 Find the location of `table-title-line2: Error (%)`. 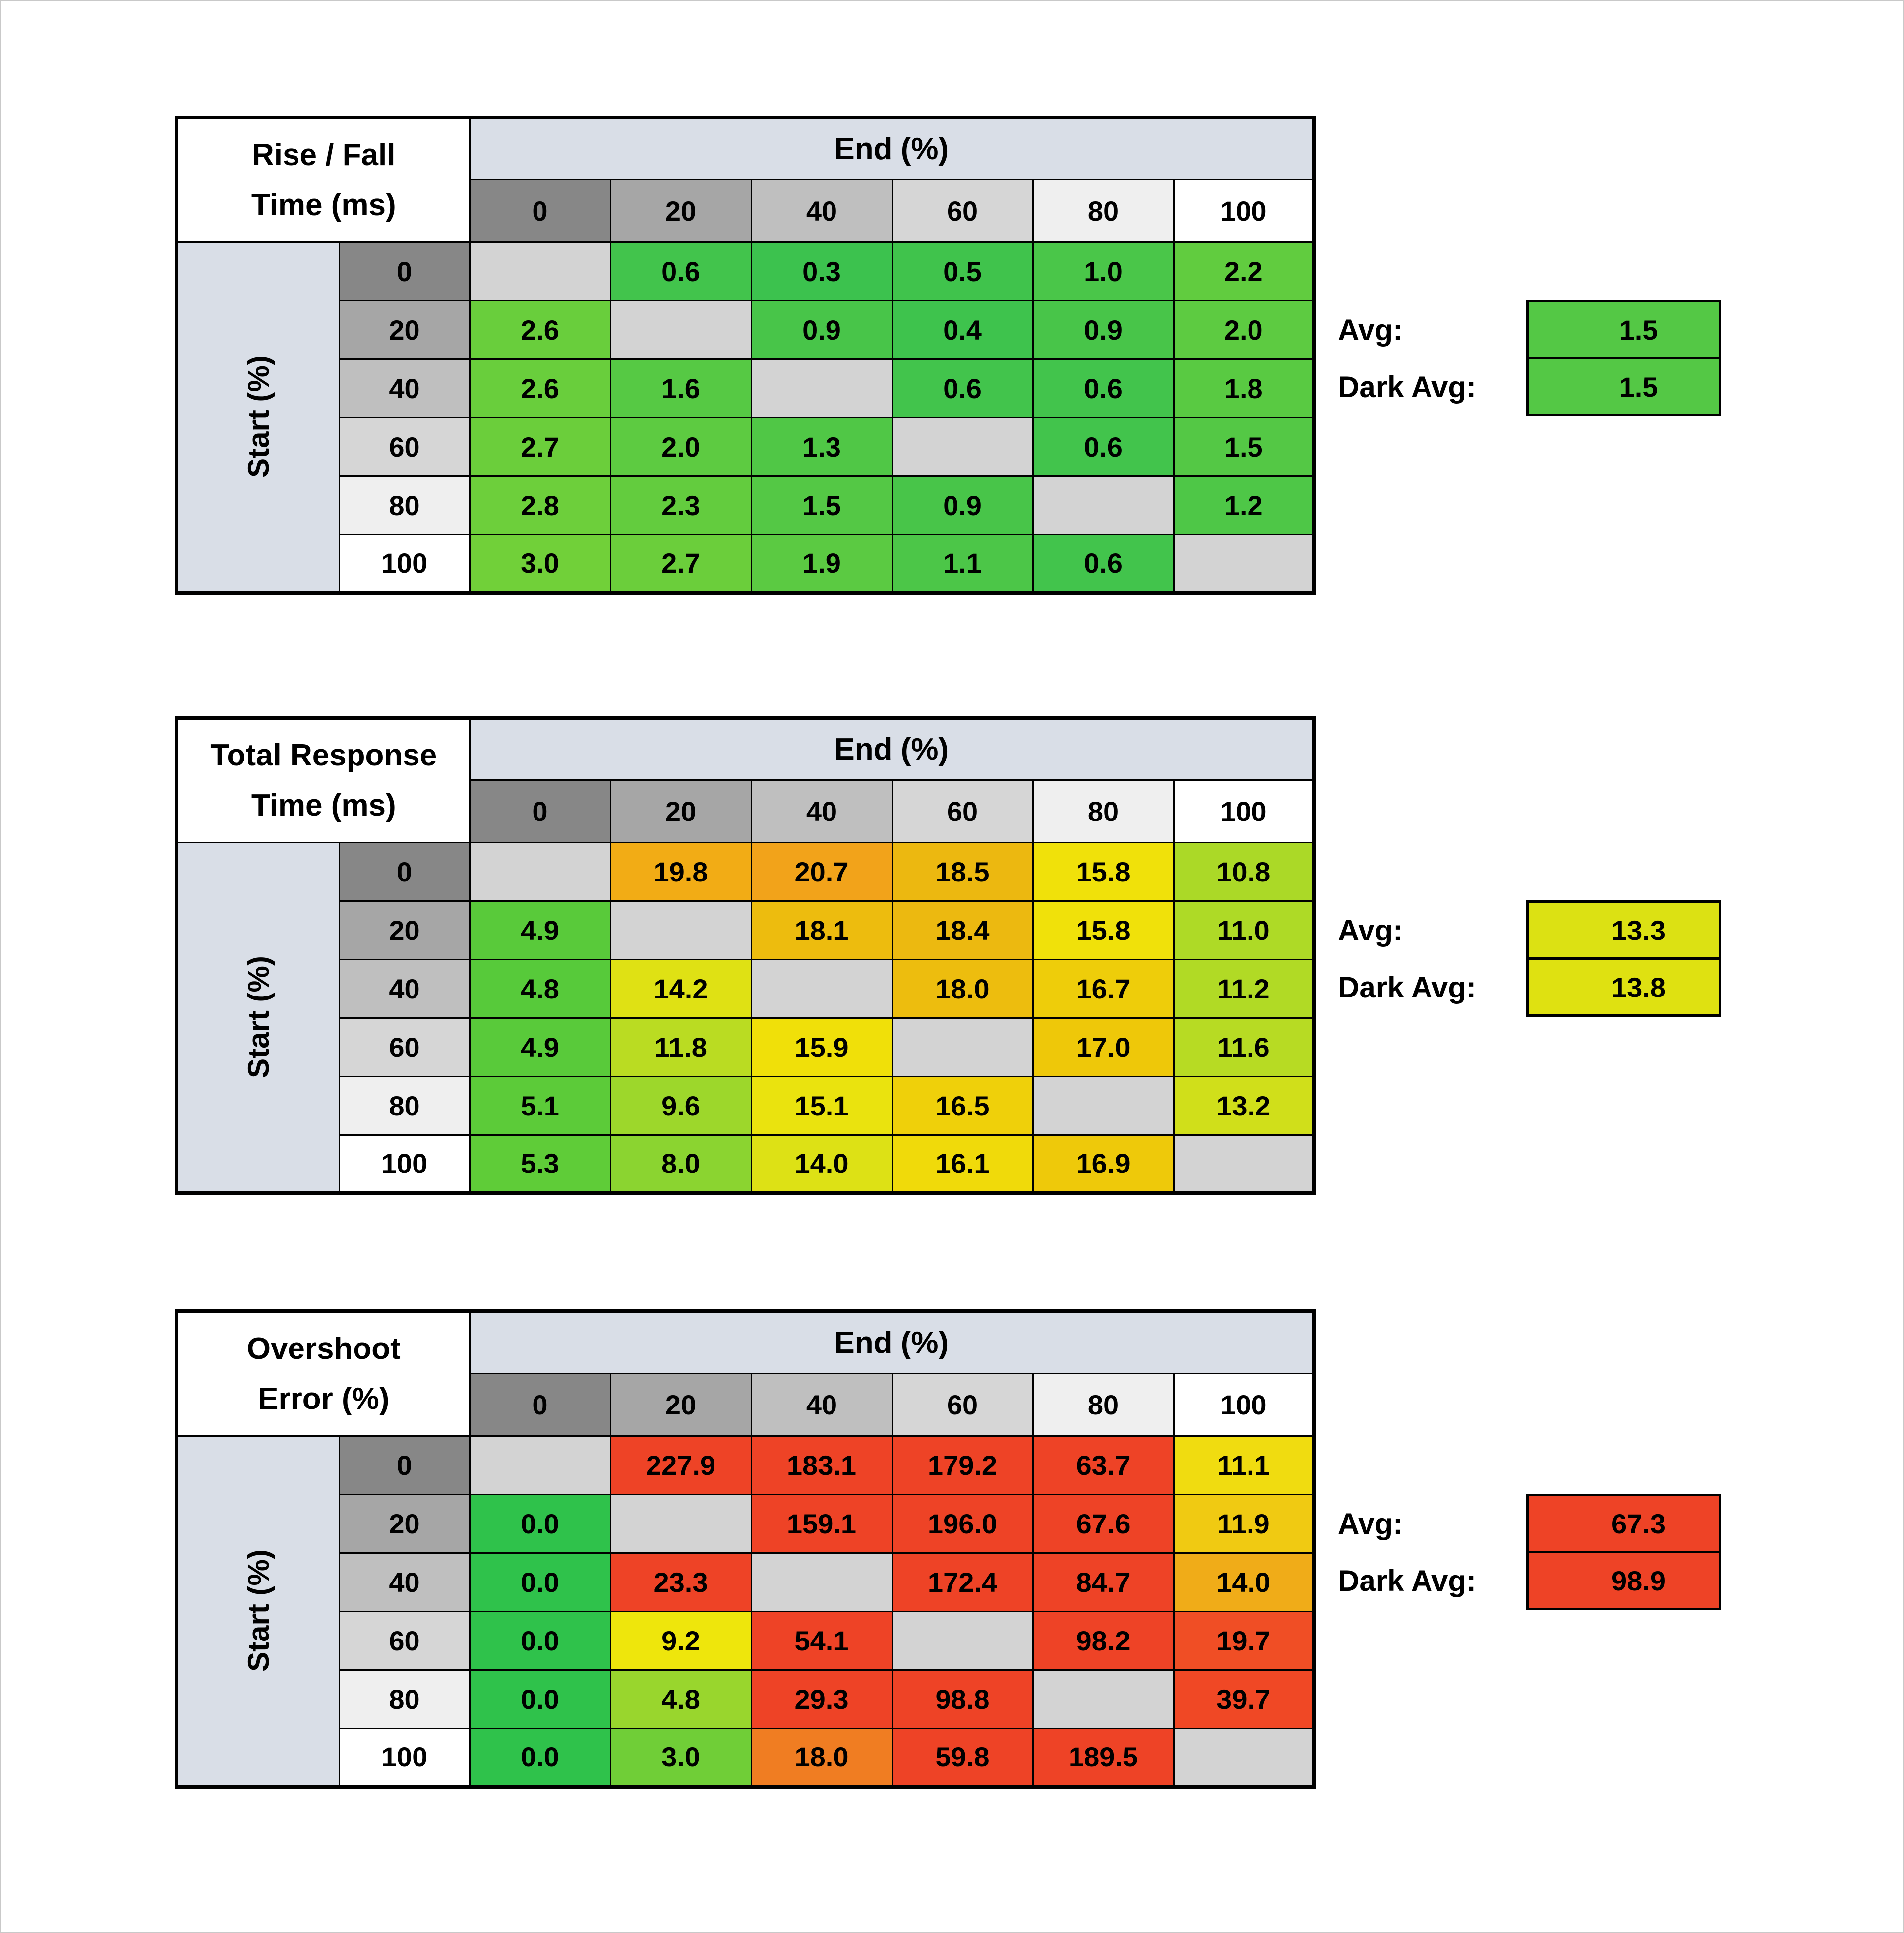

table-title-line2: Error (%) is located at coordinates (324, 1399).